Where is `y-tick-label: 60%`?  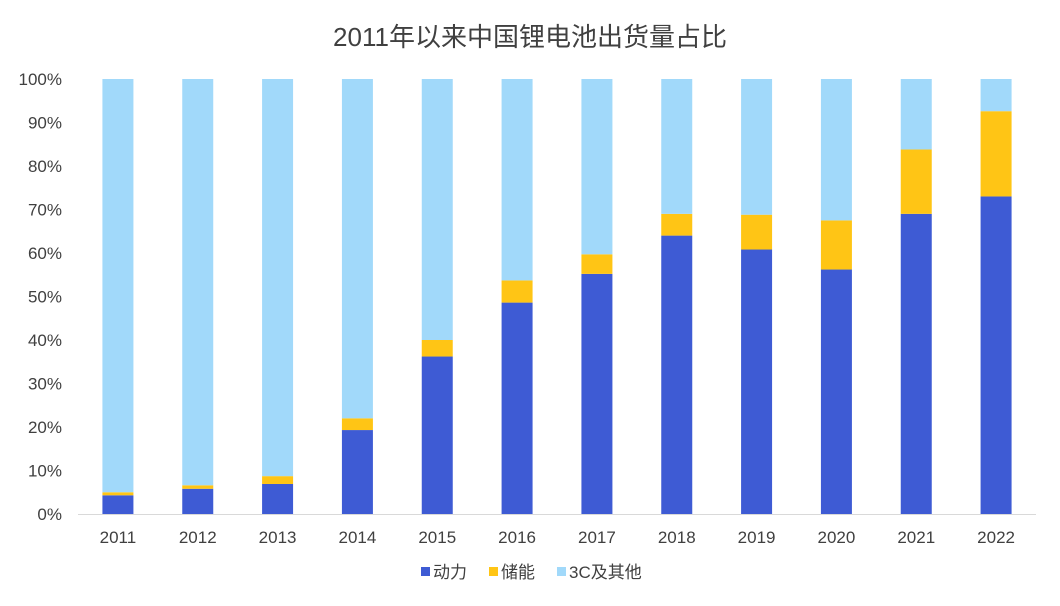 y-tick-label: 60% is located at coordinates (45, 253).